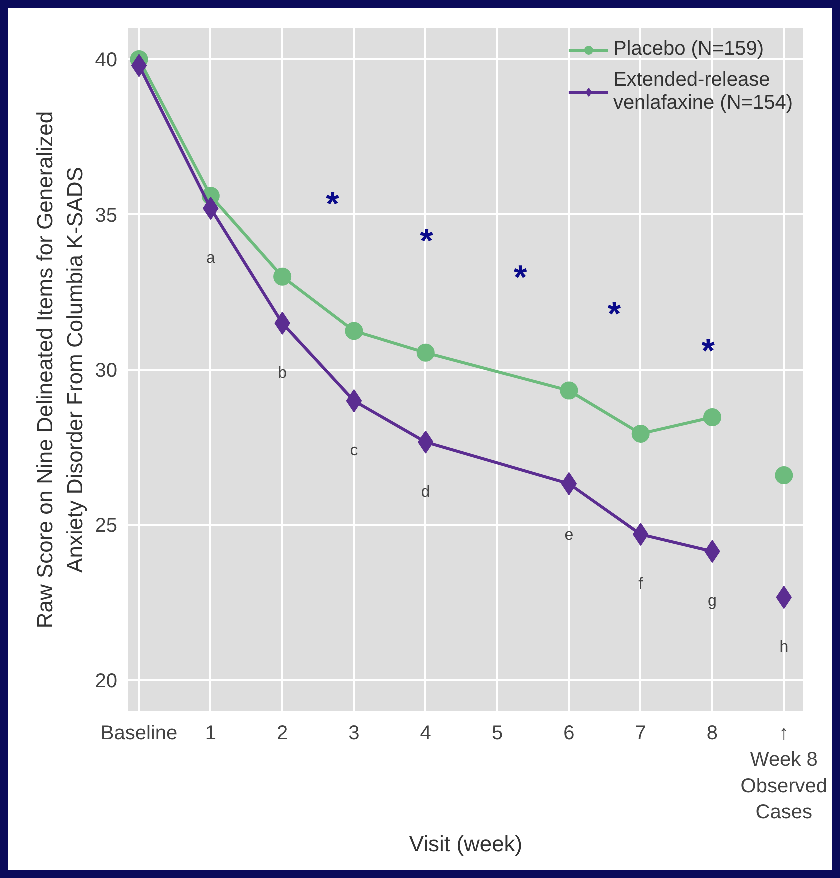 This screenshot has height=878, width=840. Describe the element at coordinates (106, 215) in the screenshot. I see `y-tick-label: 35` at that location.